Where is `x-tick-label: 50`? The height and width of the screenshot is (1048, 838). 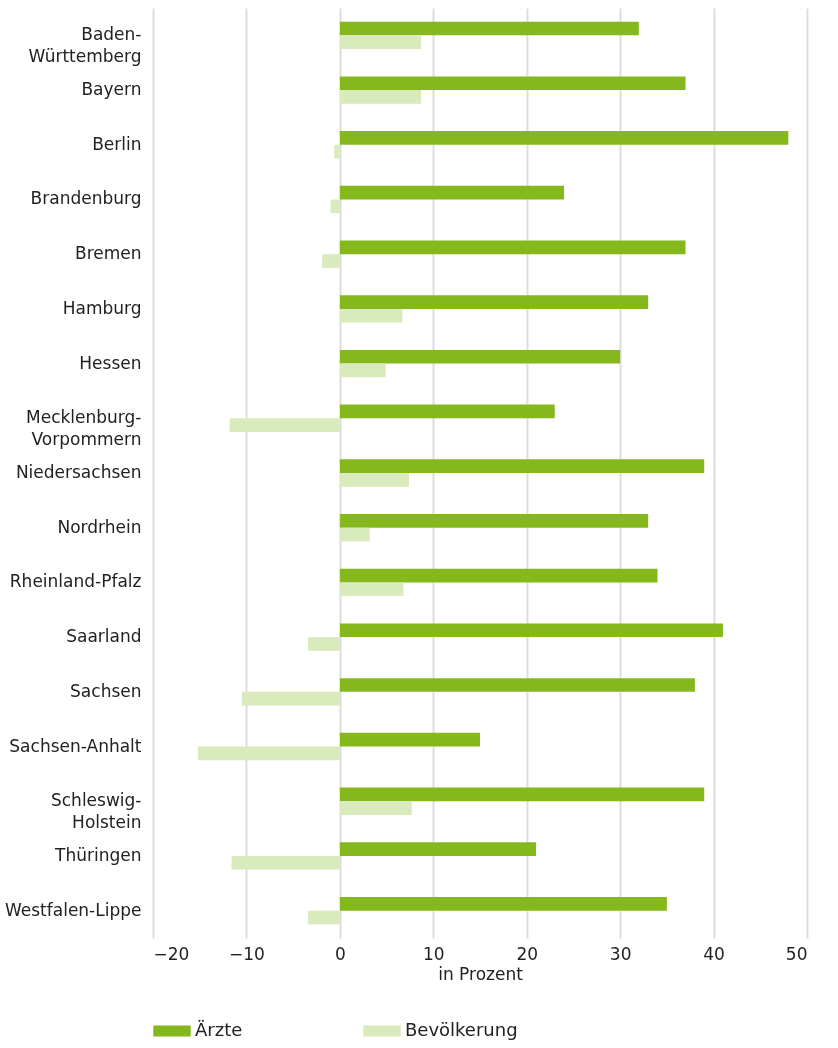
x-tick-label: 50 is located at coordinates (796, 953).